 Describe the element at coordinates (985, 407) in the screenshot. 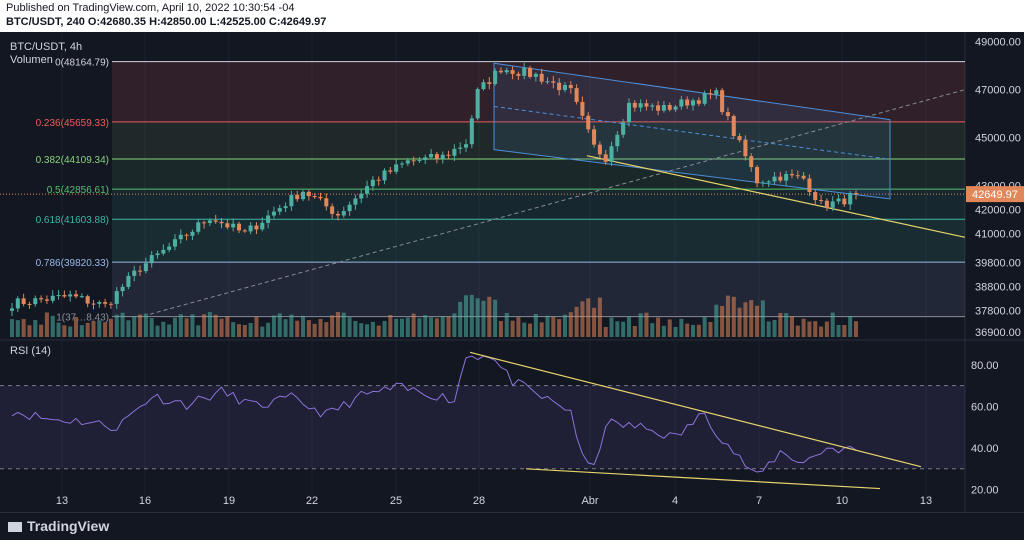

I see `rsi-tick-label: 60.00` at that location.